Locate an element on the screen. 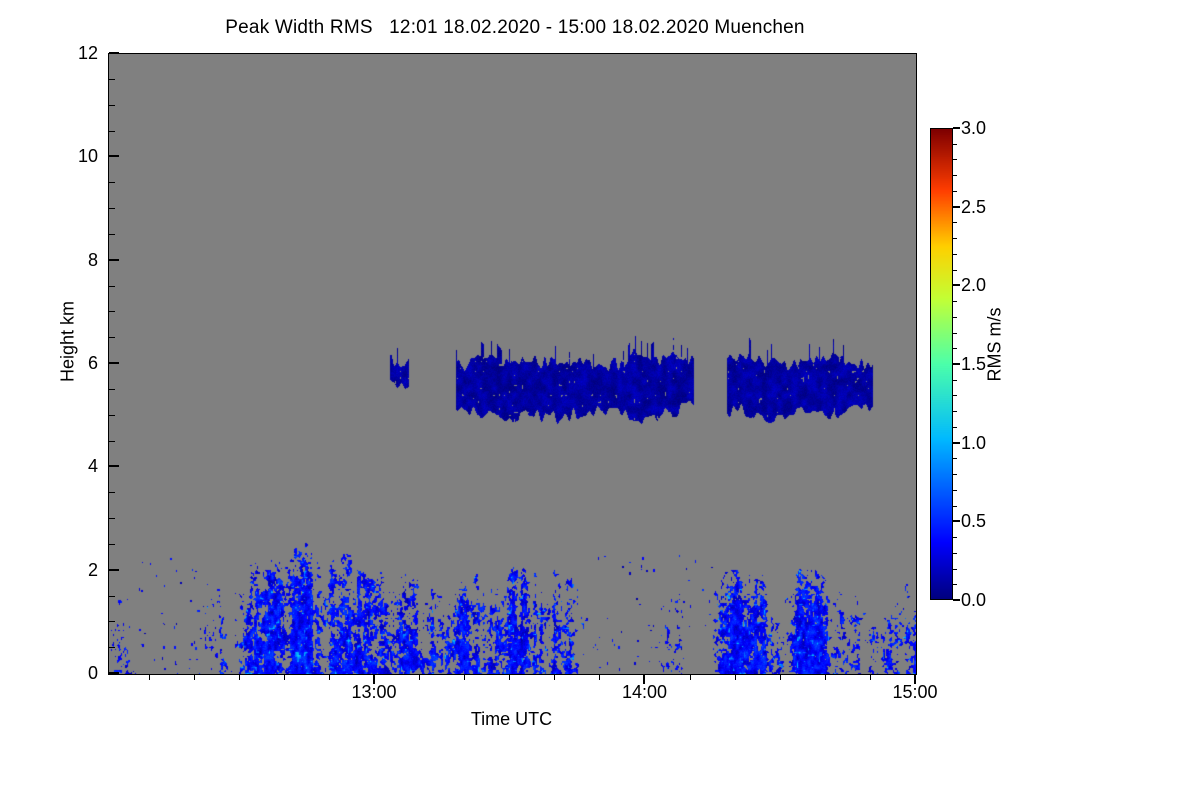 Image resolution: width=1200 pixels, height=800 pixels. colorbar-tick-label: 0.0 is located at coordinates (974, 600).